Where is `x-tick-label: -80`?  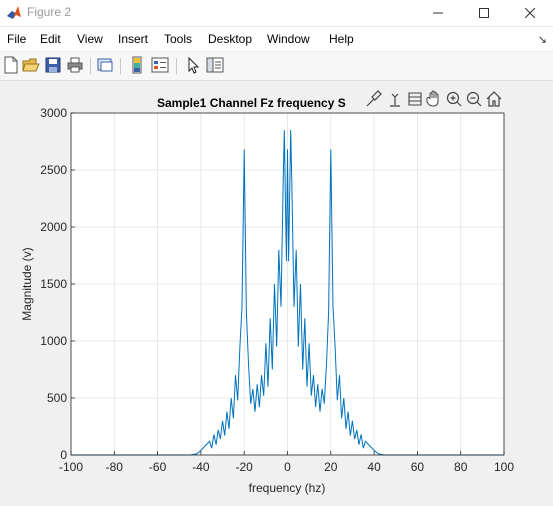
x-tick-label: -80 is located at coordinates (115, 467).